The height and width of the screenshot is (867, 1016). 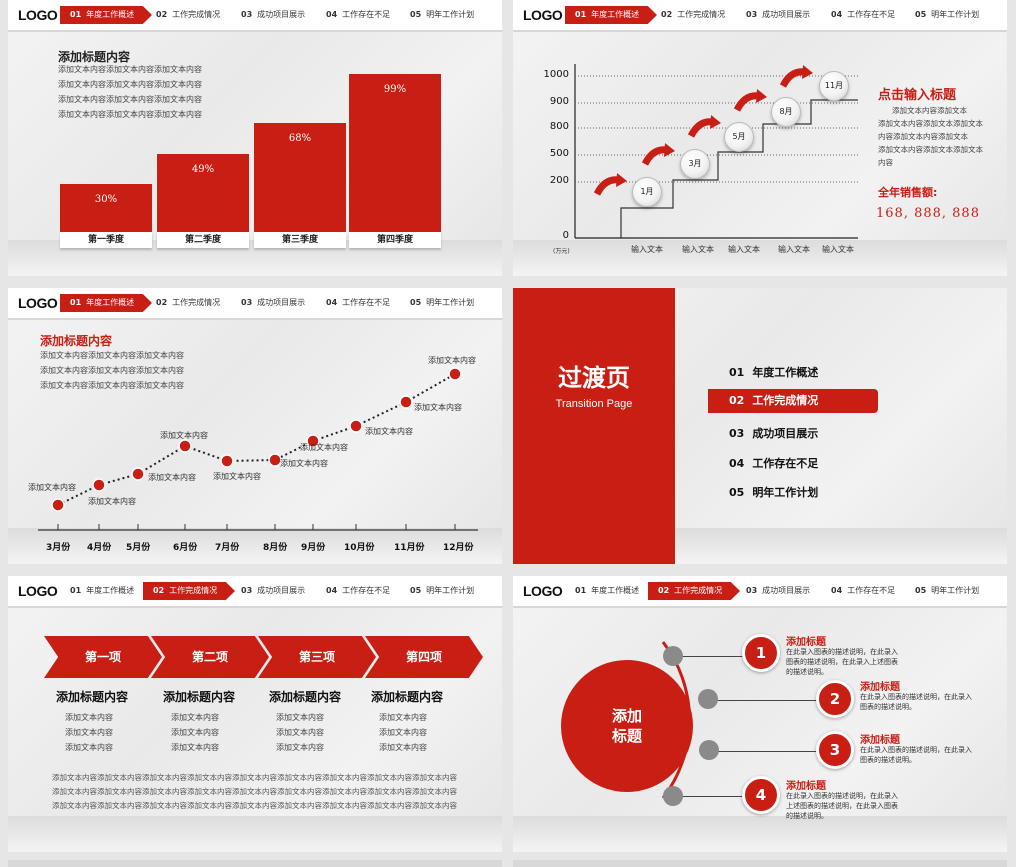 I want to click on red-panel, so click(x=594, y=426).